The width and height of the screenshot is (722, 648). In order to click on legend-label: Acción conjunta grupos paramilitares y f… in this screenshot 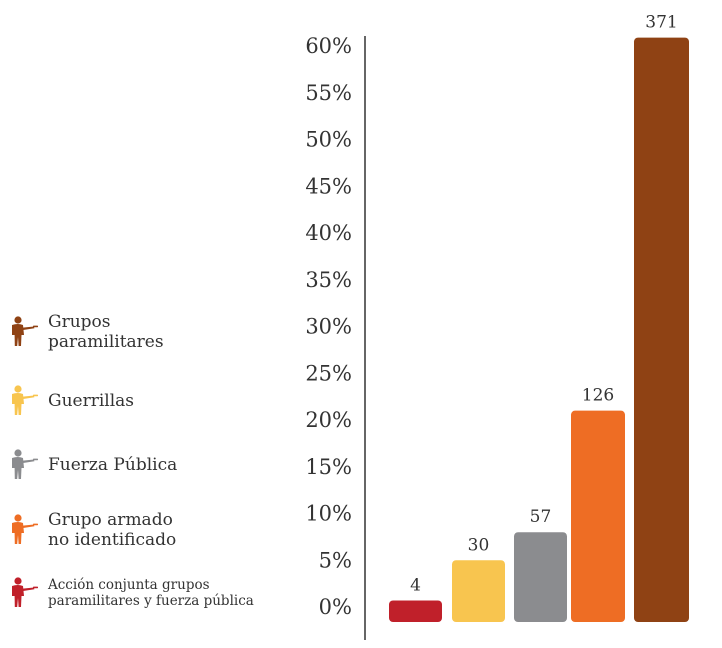, I will do `click(151, 593)`.